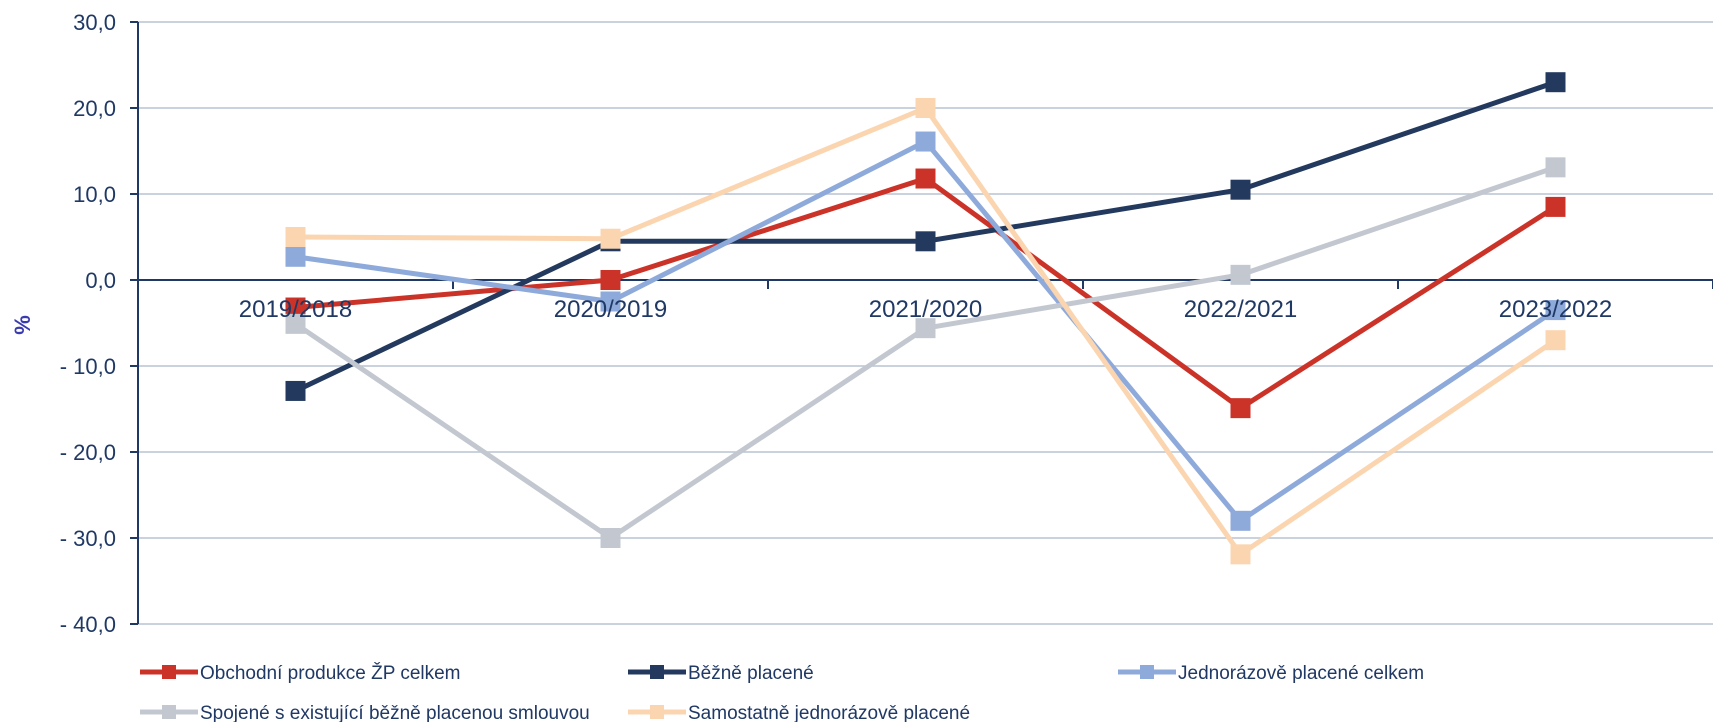 This screenshot has width=1713, height=722. I want to click on y-tick-label: 0,0, so click(100, 280).